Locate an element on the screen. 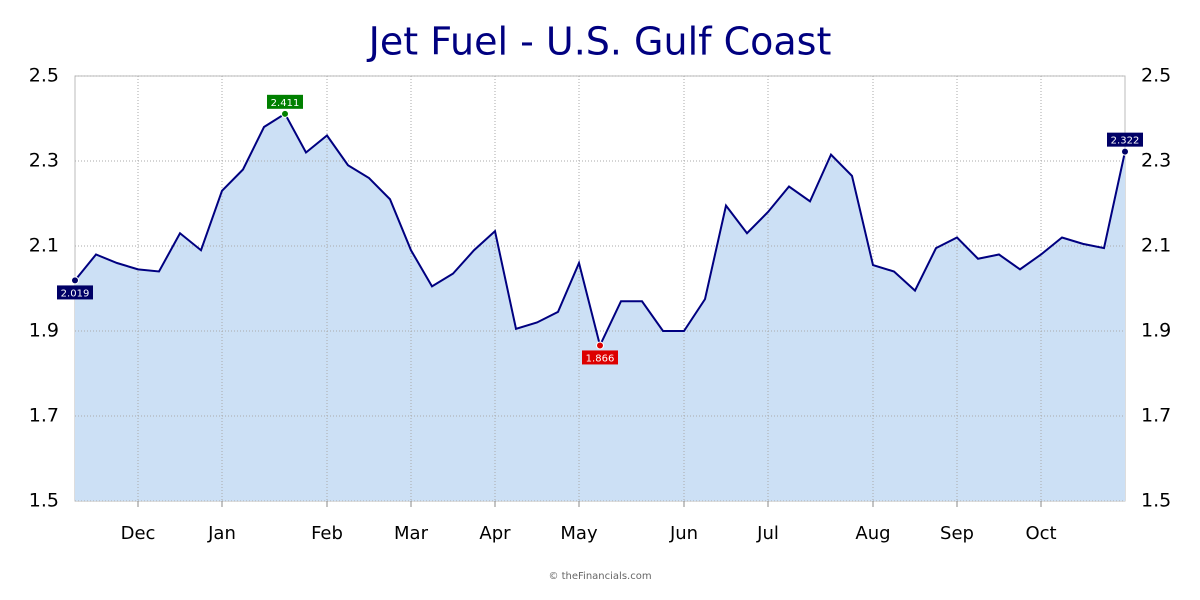 The height and width of the screenshot is (600, 1200). x-tick-label: Feb is located at coordinates (327, 533).